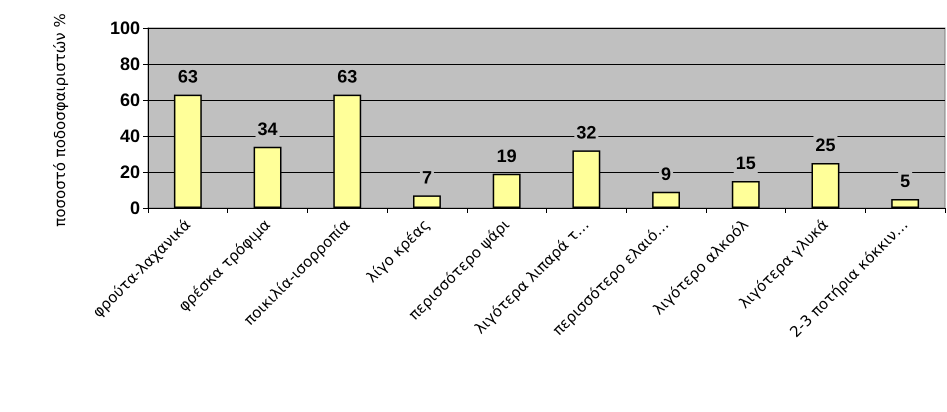 Image resolution: width=947 pixels, height=412 pixels. I want to click on y-tick-label: 40, so click(130, 136).